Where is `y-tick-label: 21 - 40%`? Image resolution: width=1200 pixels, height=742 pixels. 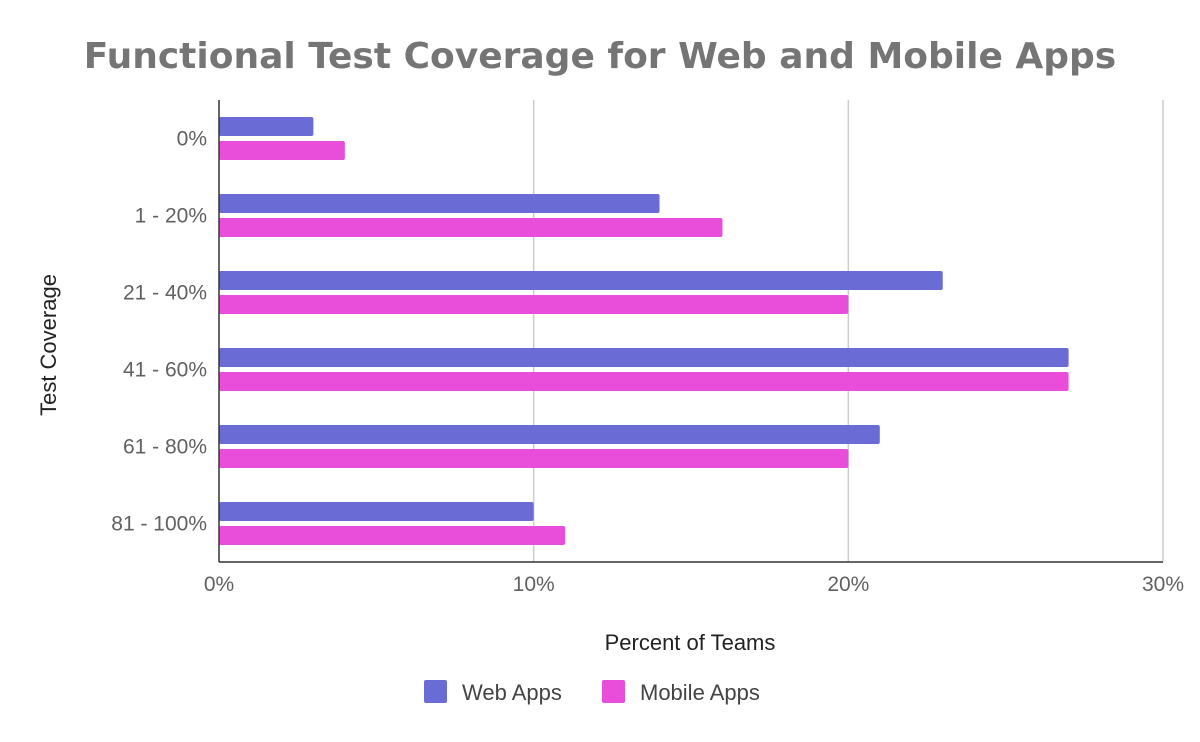
y-tick-label: 21 - 40% is located at coordinates (165, 293).